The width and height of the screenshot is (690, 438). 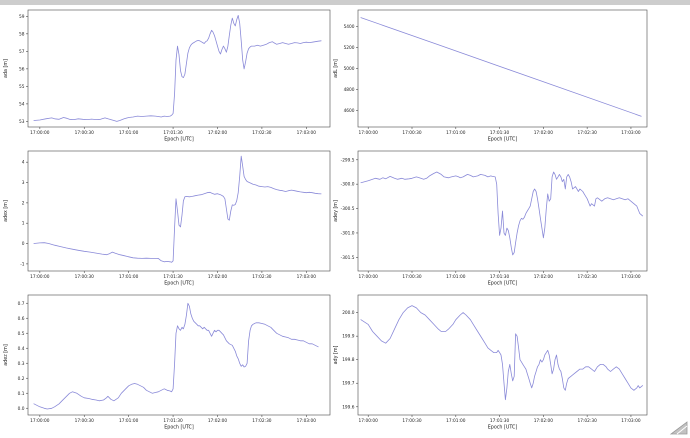 I want to click on y-tick-label: 0.1, so click(x=21, y=394).